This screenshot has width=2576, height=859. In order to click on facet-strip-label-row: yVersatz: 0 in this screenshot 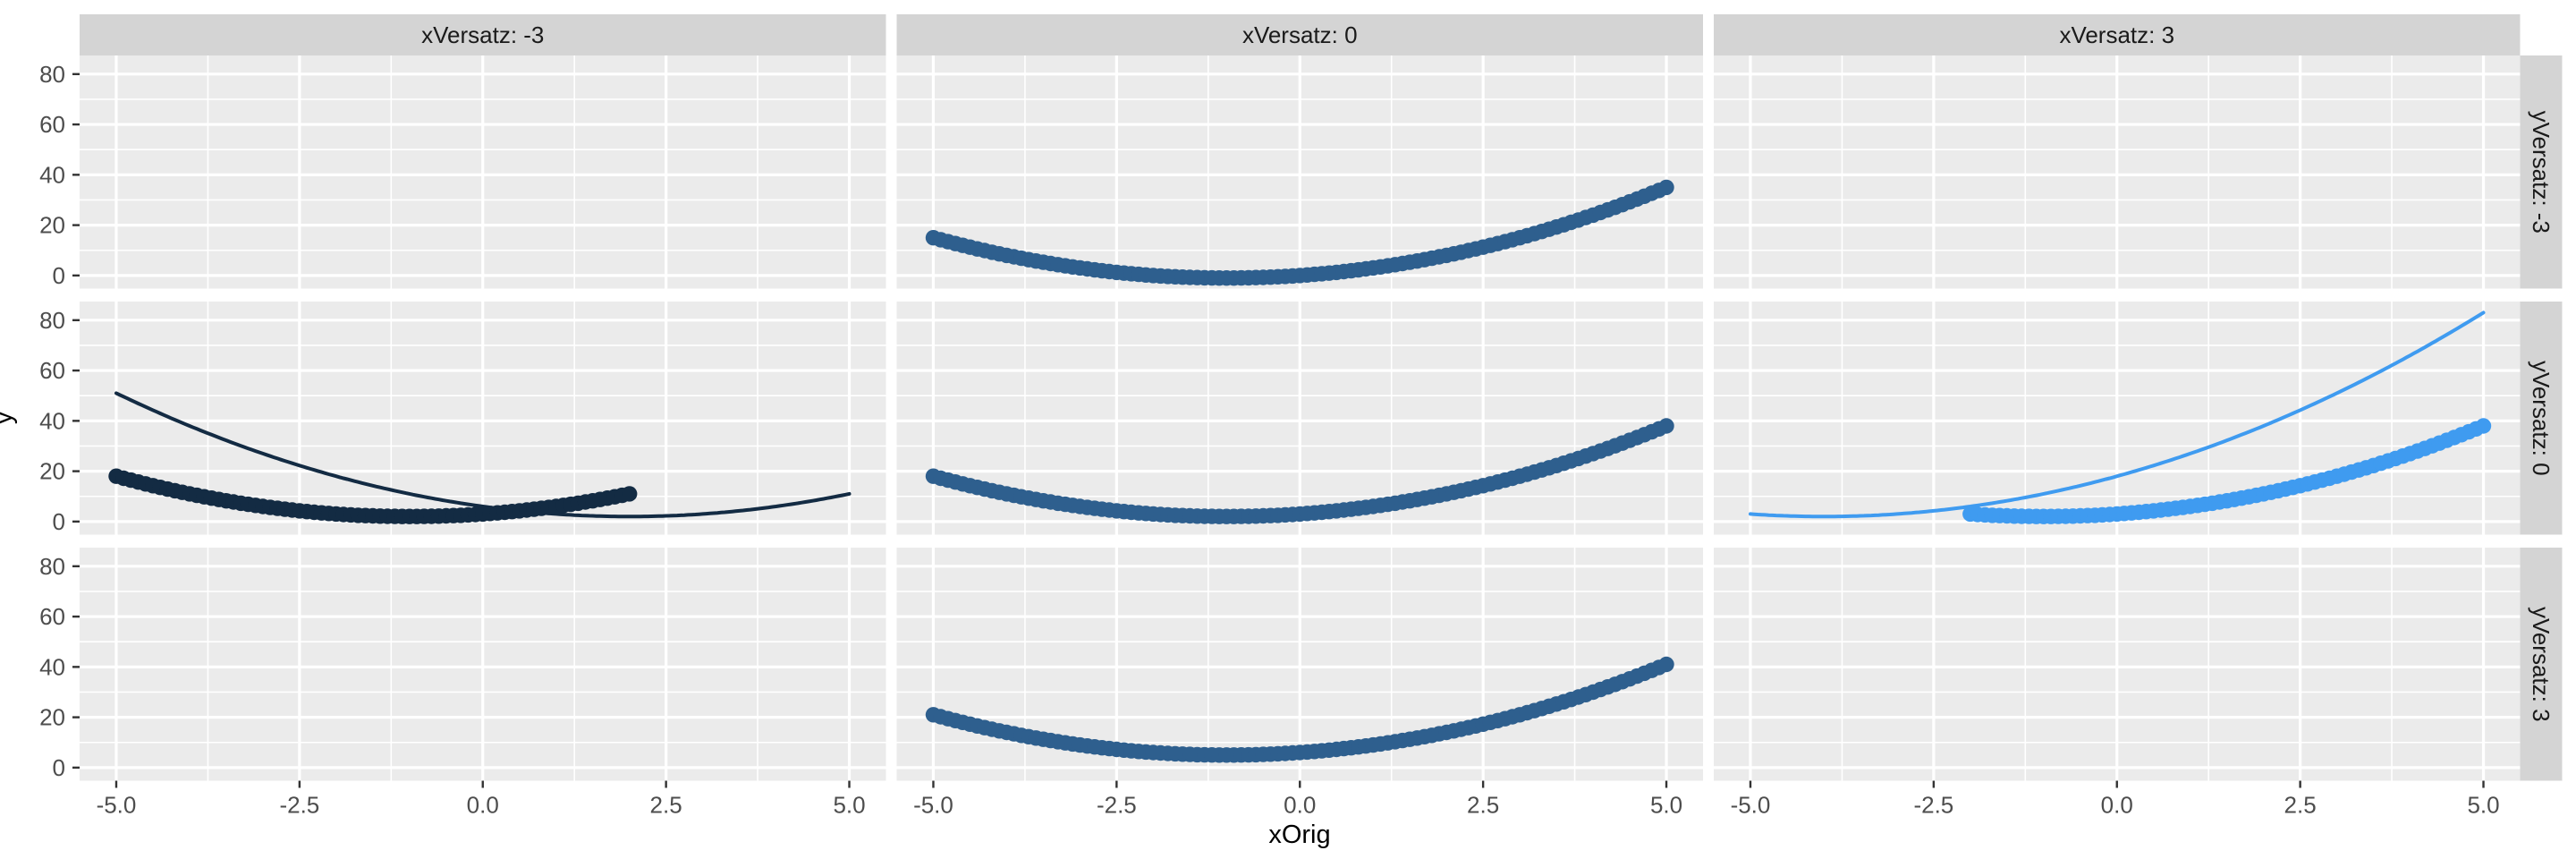, I will do `click(2541, 418)`.